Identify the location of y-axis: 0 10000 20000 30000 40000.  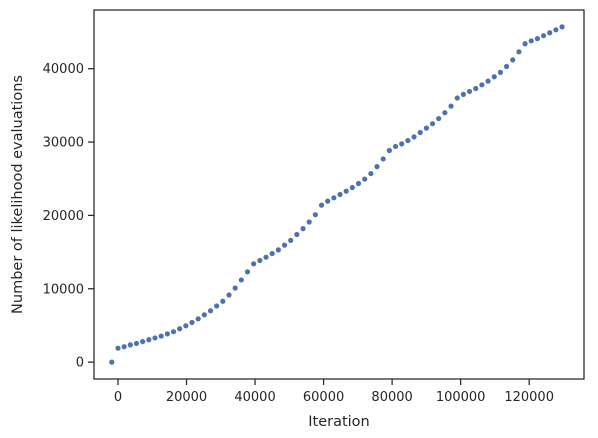
(68, 216).